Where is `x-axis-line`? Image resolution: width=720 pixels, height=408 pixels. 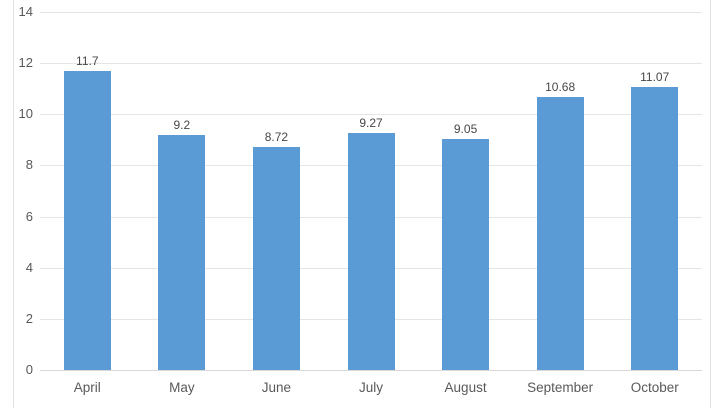
x-axis-line is located at coordinates (371, 370).